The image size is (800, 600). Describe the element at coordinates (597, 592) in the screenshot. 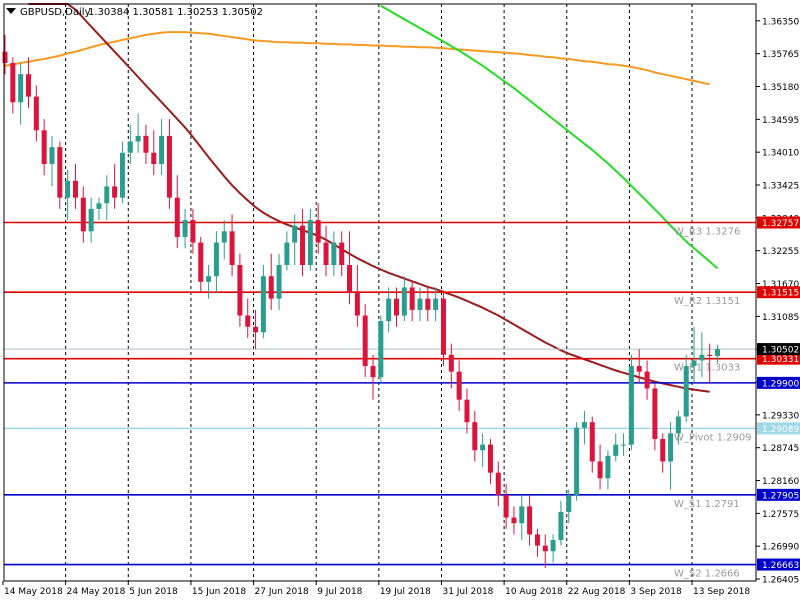

I see `x-tick-label: 22 Aug 2018` at that location.